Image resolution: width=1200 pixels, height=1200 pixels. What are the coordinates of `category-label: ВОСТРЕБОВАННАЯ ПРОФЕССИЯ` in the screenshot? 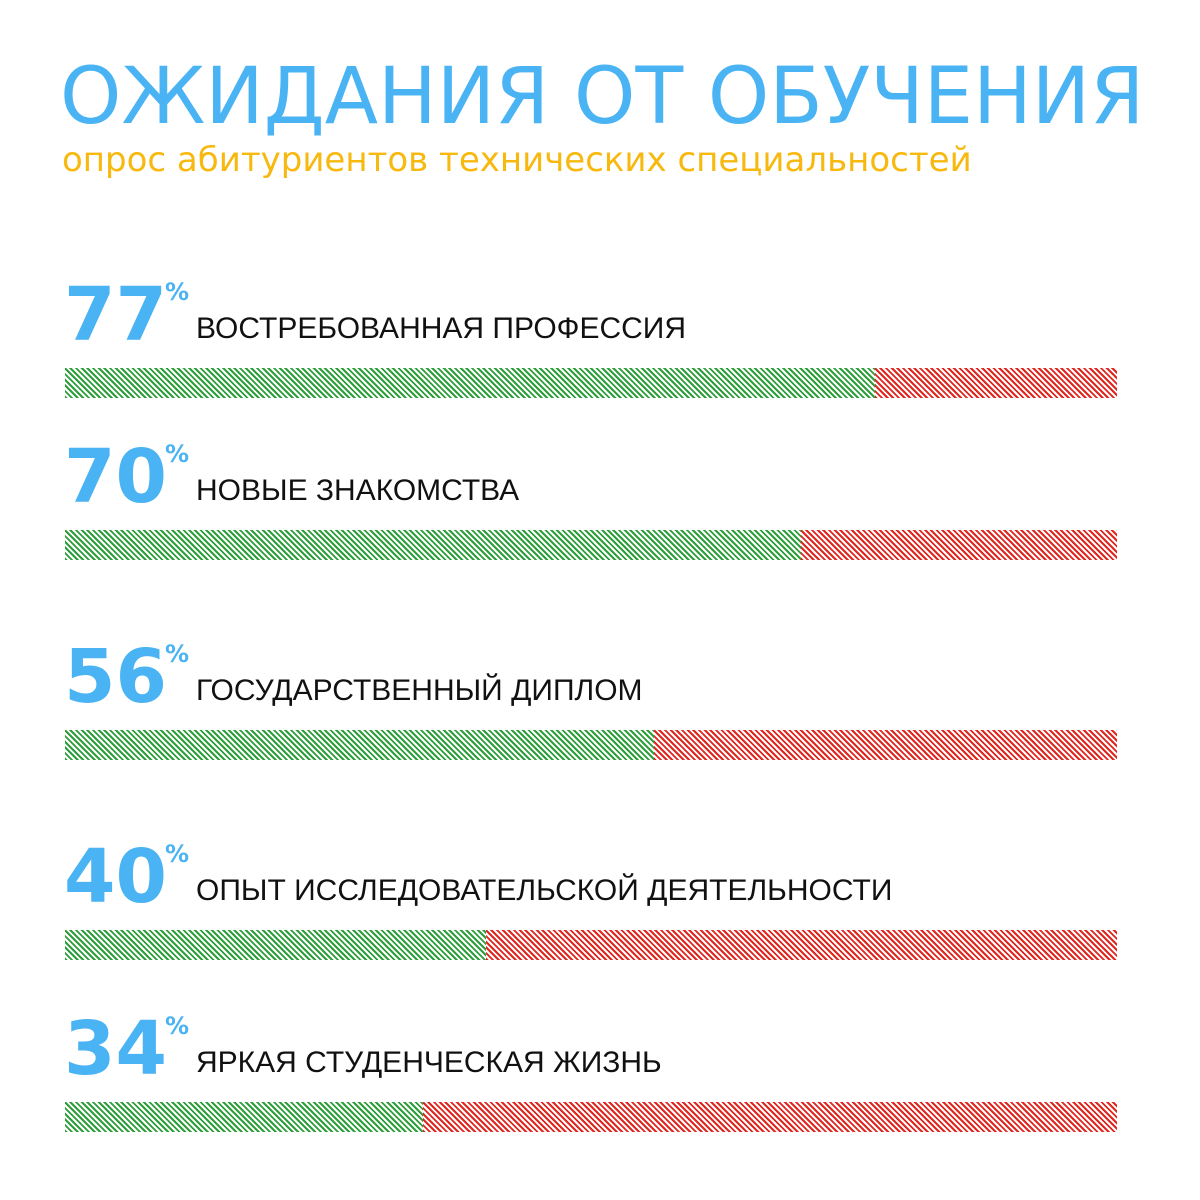 It's located at (441, 328).